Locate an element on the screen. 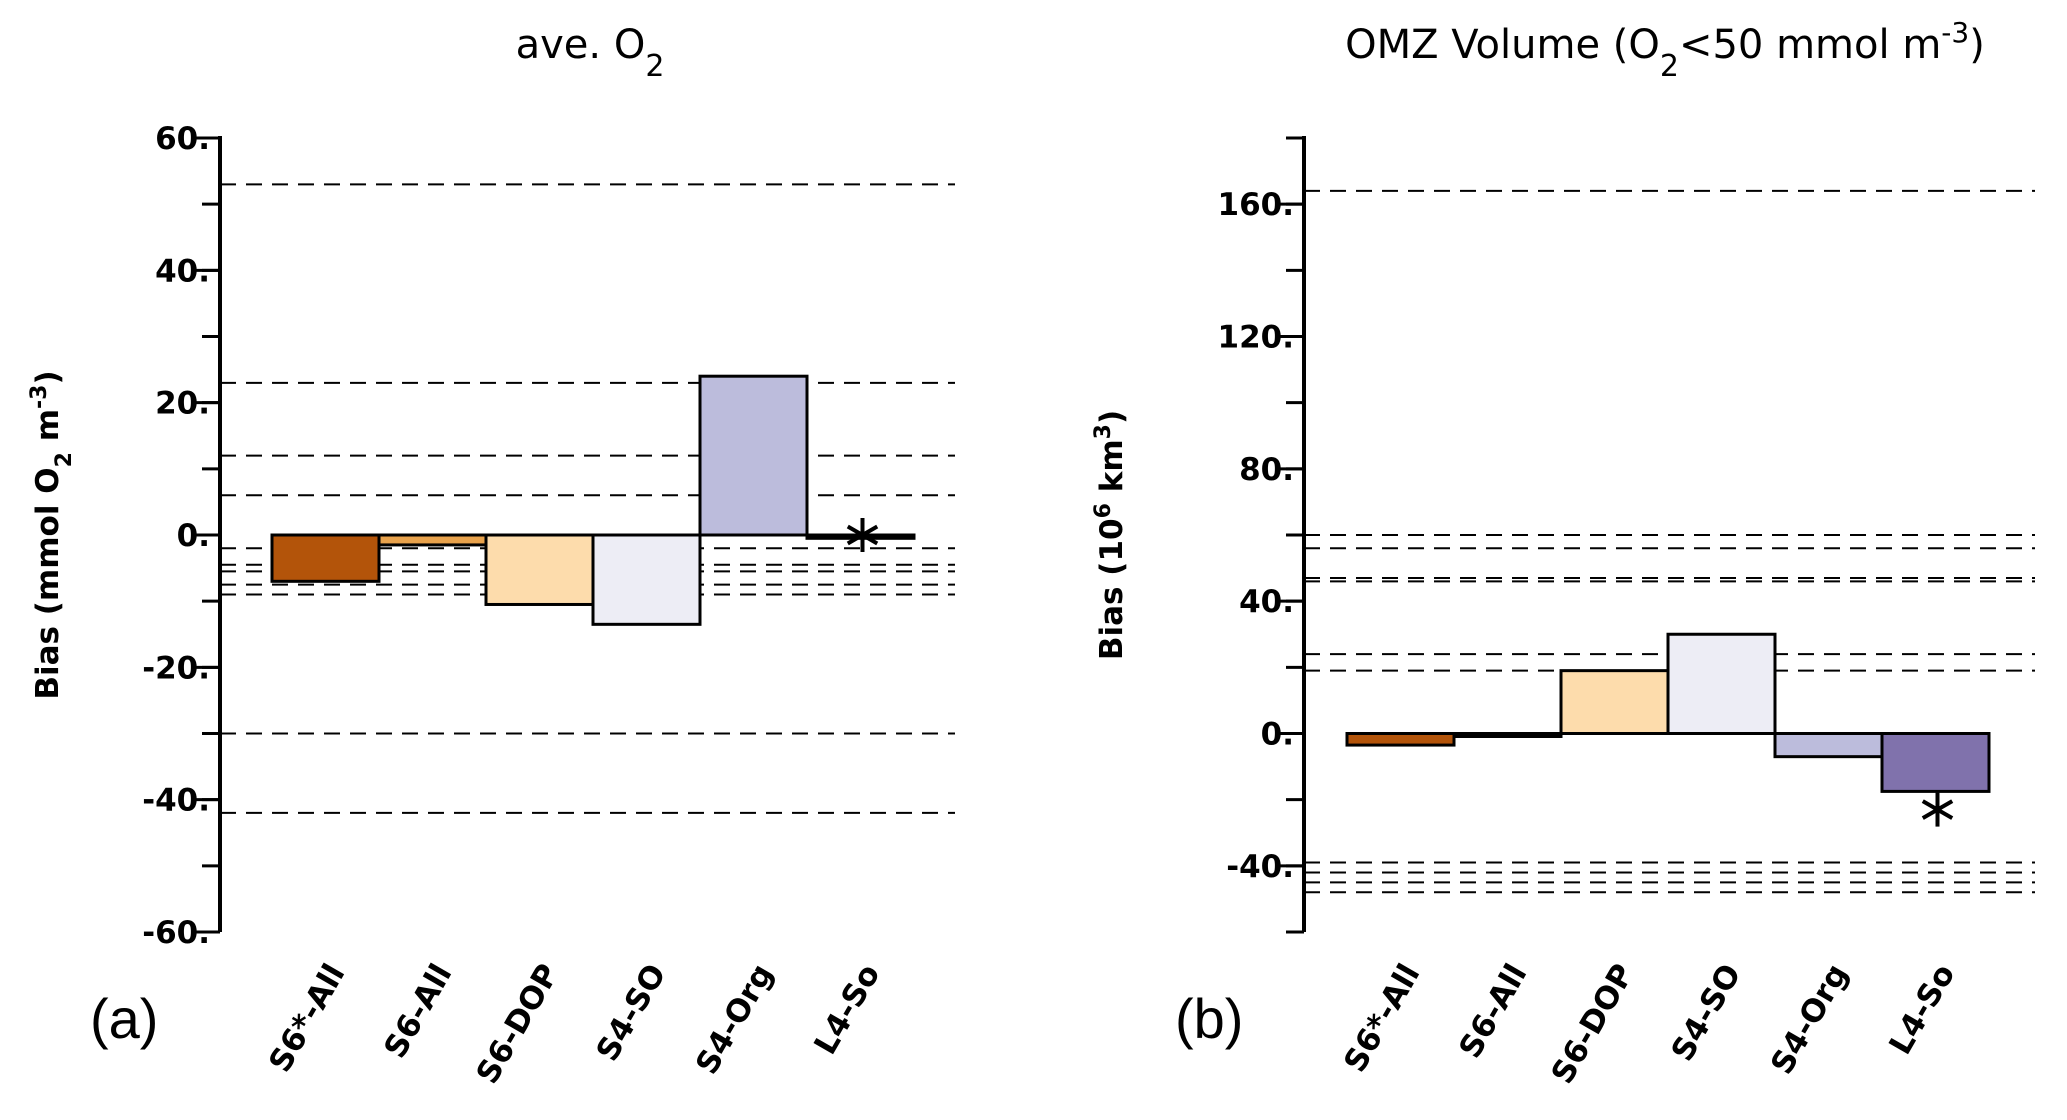  y-axis-label: Bias (mmol O2 m-3) is located at coordinates (52, 534).